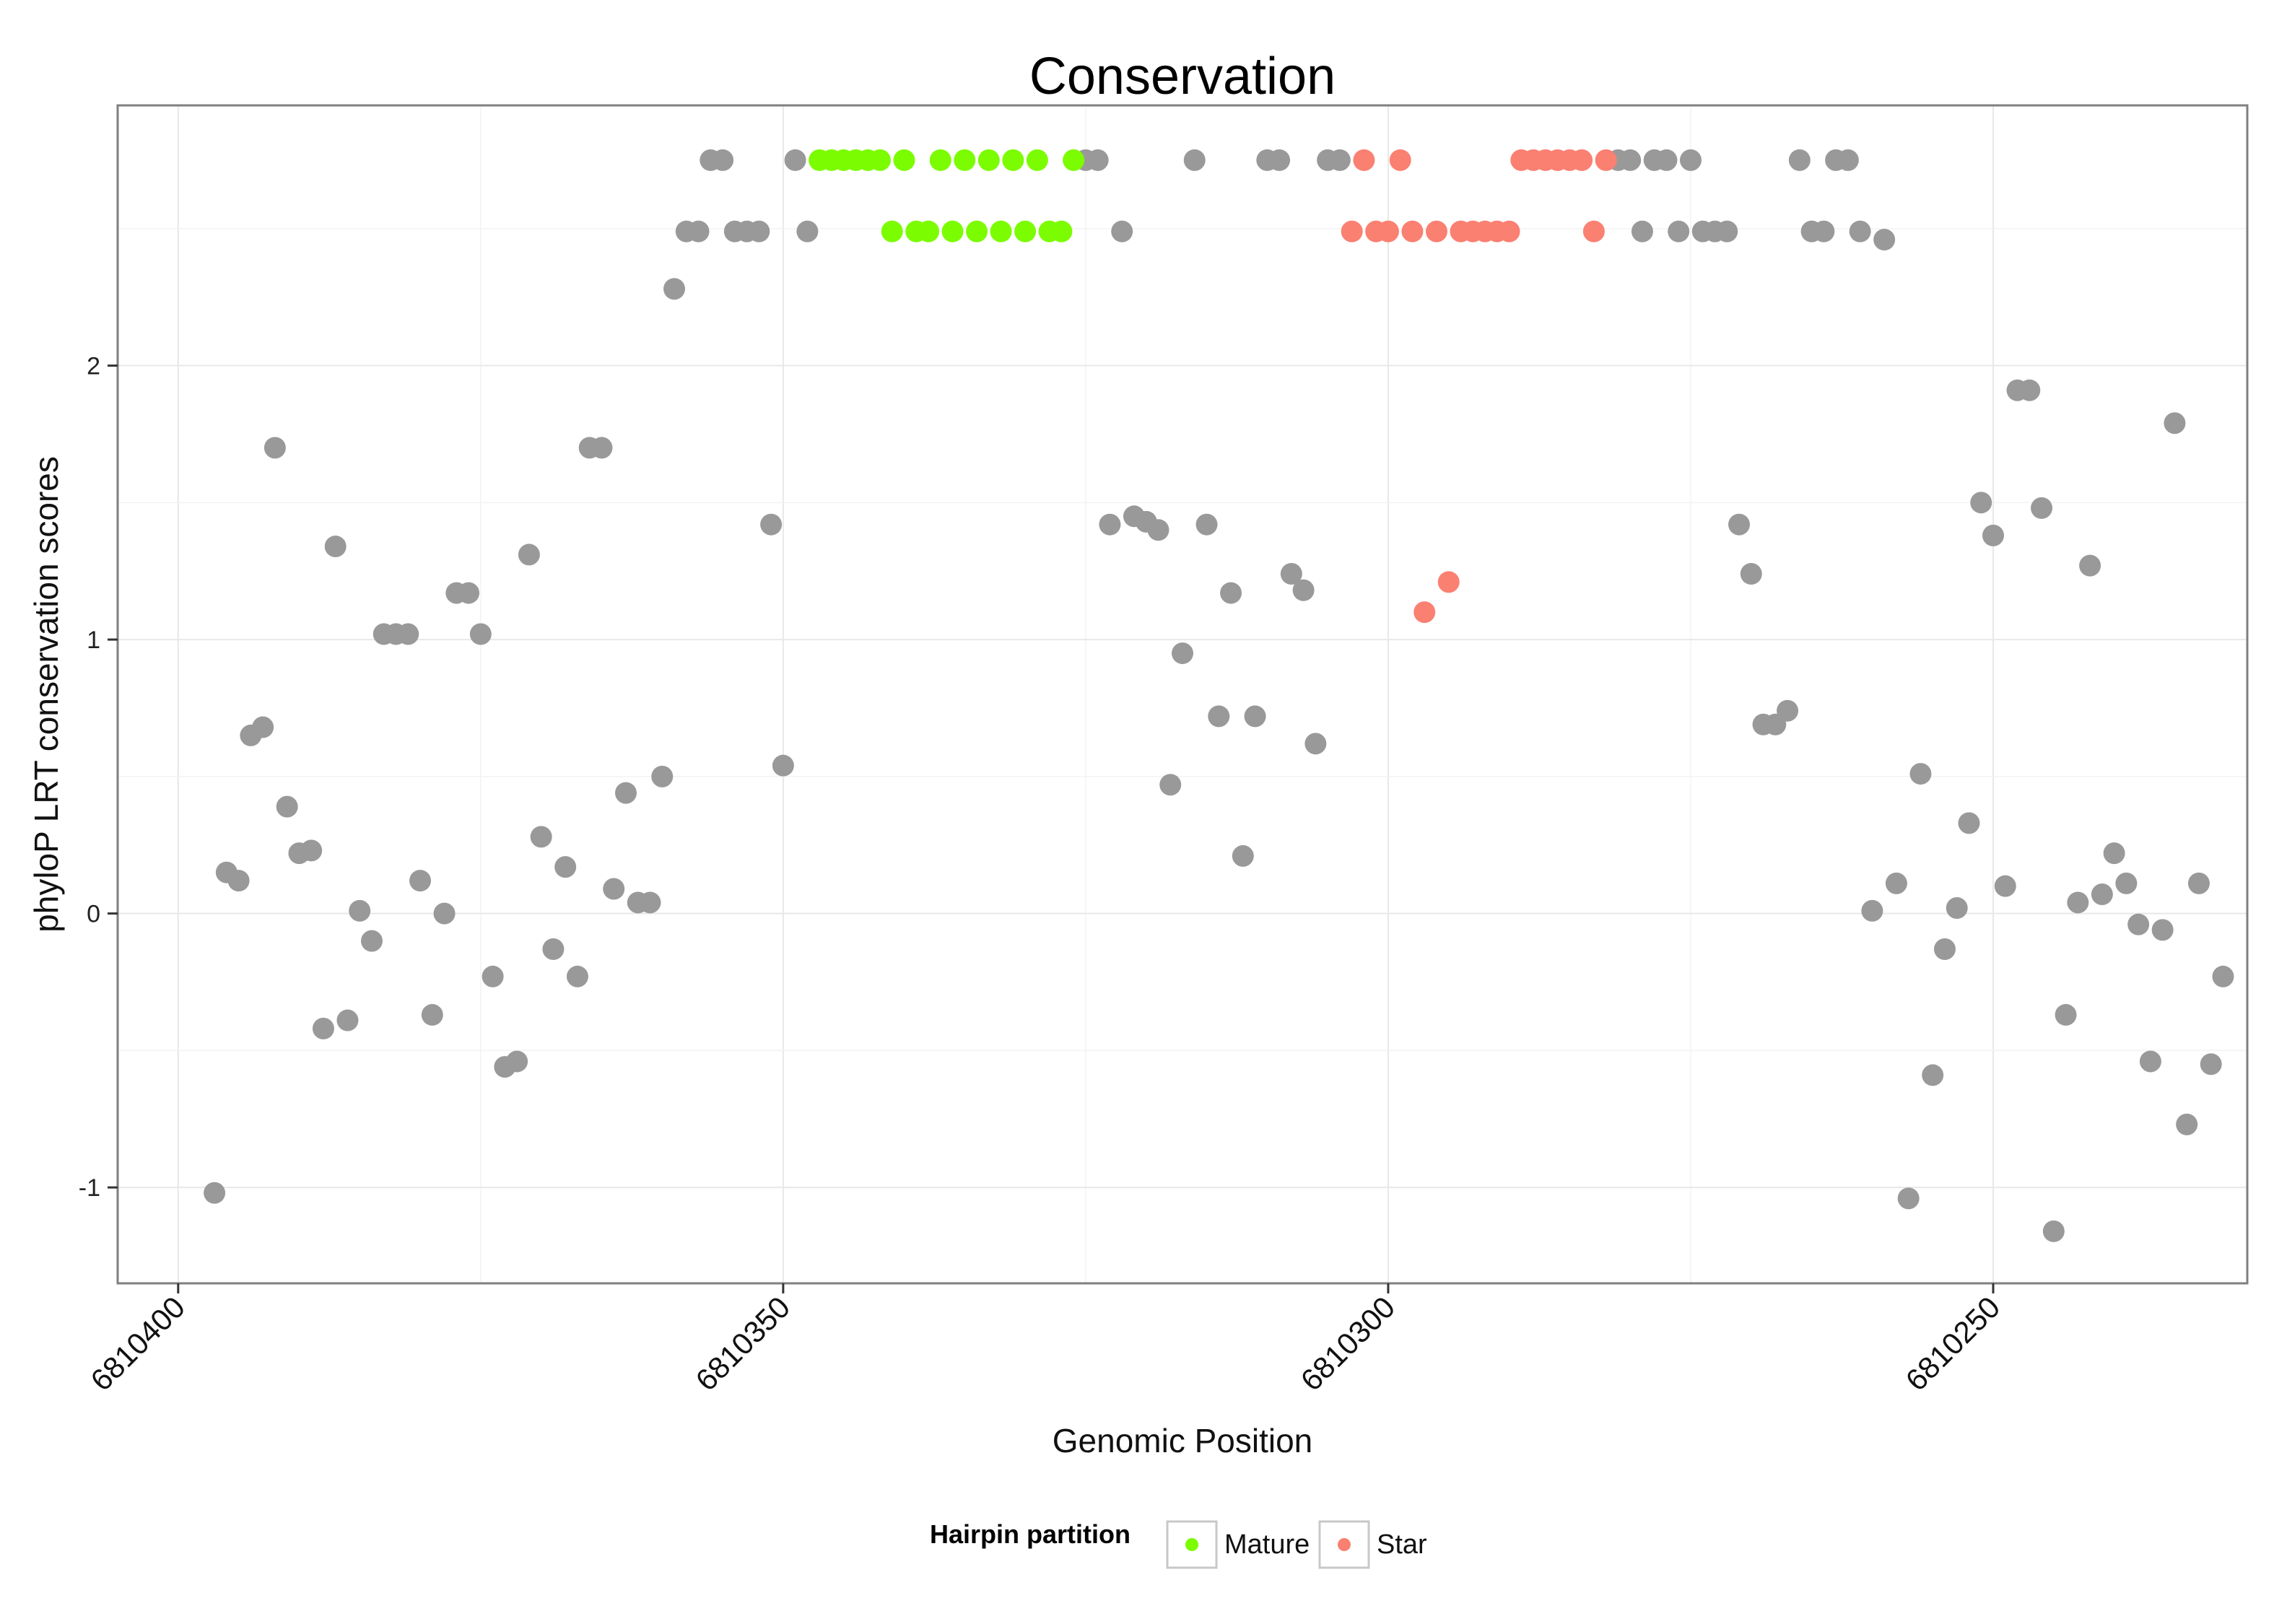 This screenshot has width=2274, height=1624. I want to click on legend-label-star: Star, so click(1402, 1544).